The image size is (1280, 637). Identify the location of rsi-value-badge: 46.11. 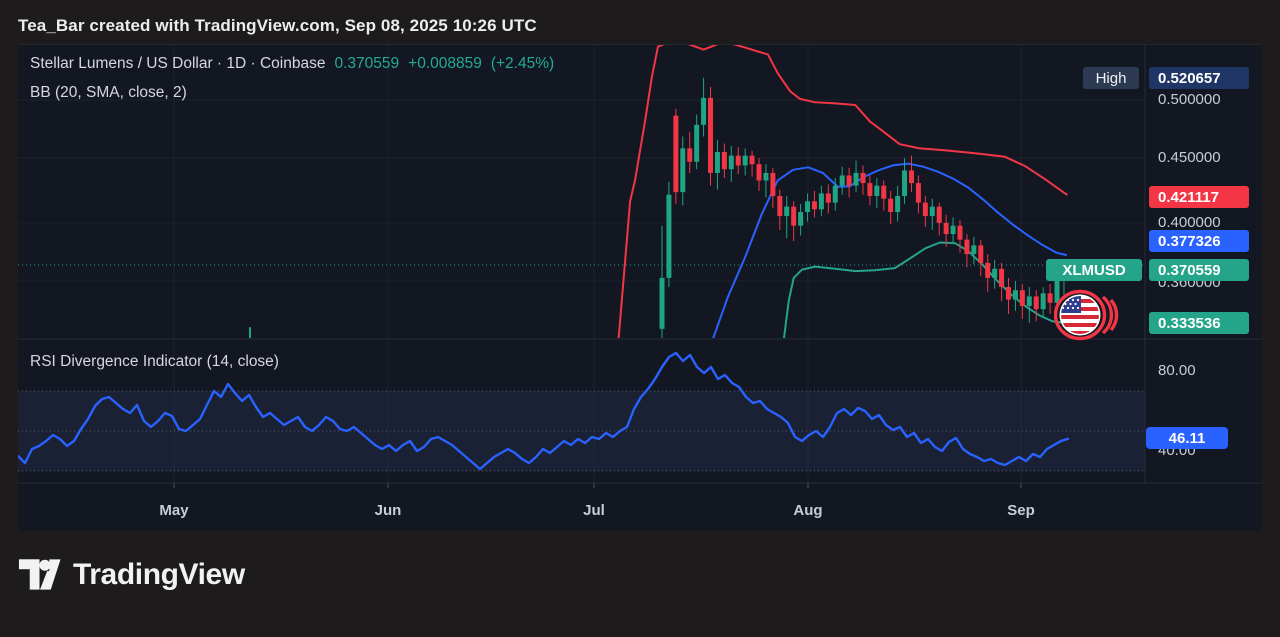
(1187, 438).